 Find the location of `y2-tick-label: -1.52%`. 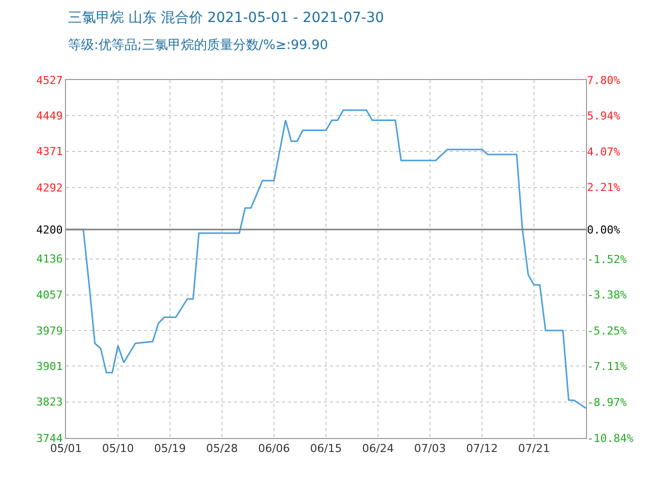

y2-tick-label: -1.52% is located at coordinates (607, 259).